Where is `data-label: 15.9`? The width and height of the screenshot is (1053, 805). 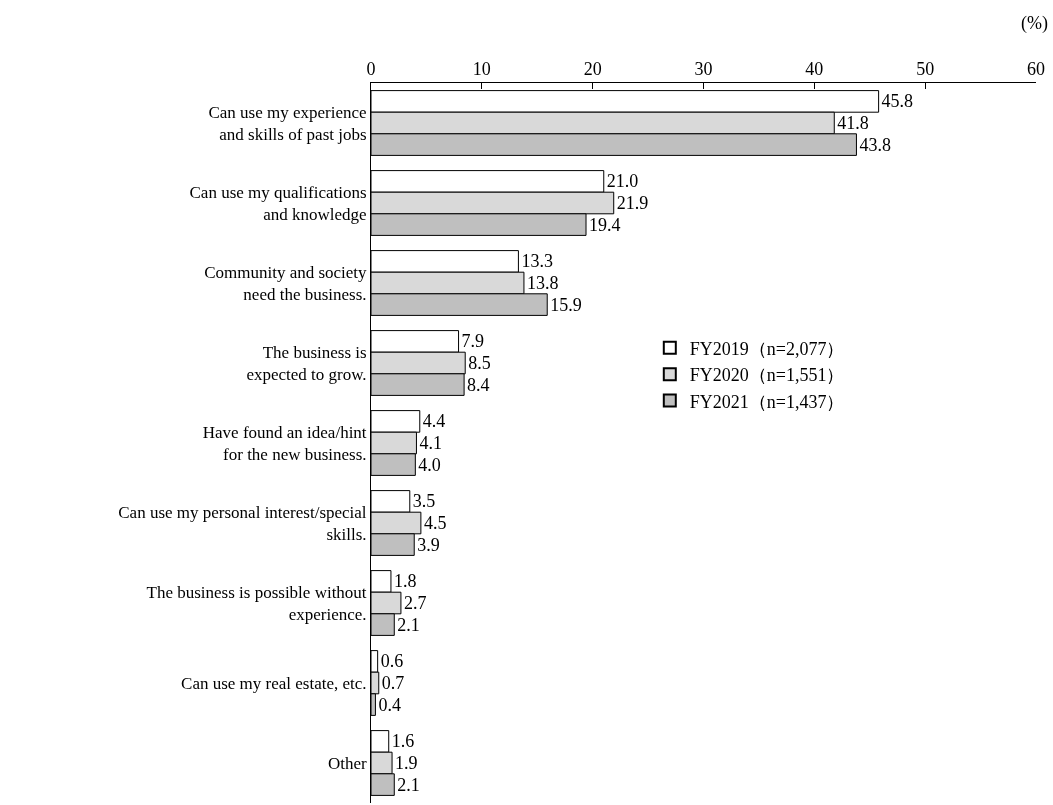 data-label: 15.9 is located at coordinates (566, 304).